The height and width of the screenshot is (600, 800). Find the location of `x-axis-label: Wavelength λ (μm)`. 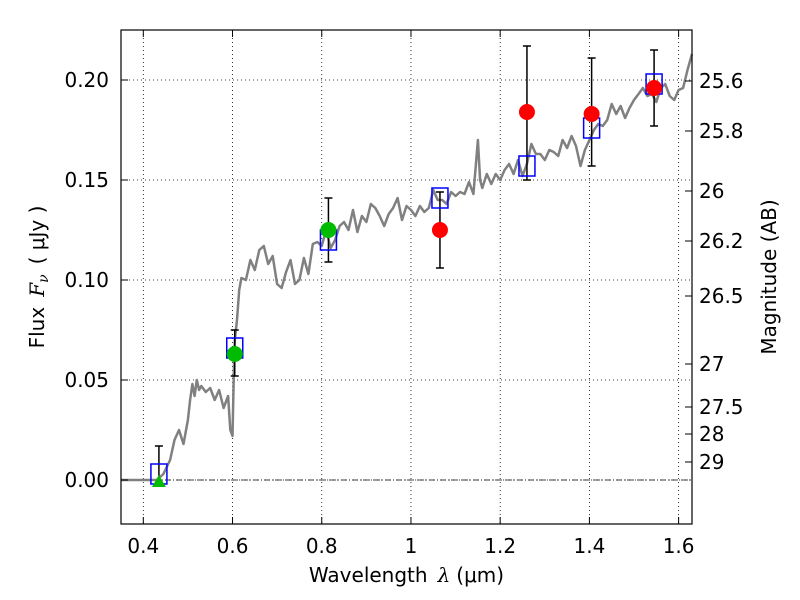

x-axis-label: Wavelength λ (μm) is located at coordinates (406, 575).